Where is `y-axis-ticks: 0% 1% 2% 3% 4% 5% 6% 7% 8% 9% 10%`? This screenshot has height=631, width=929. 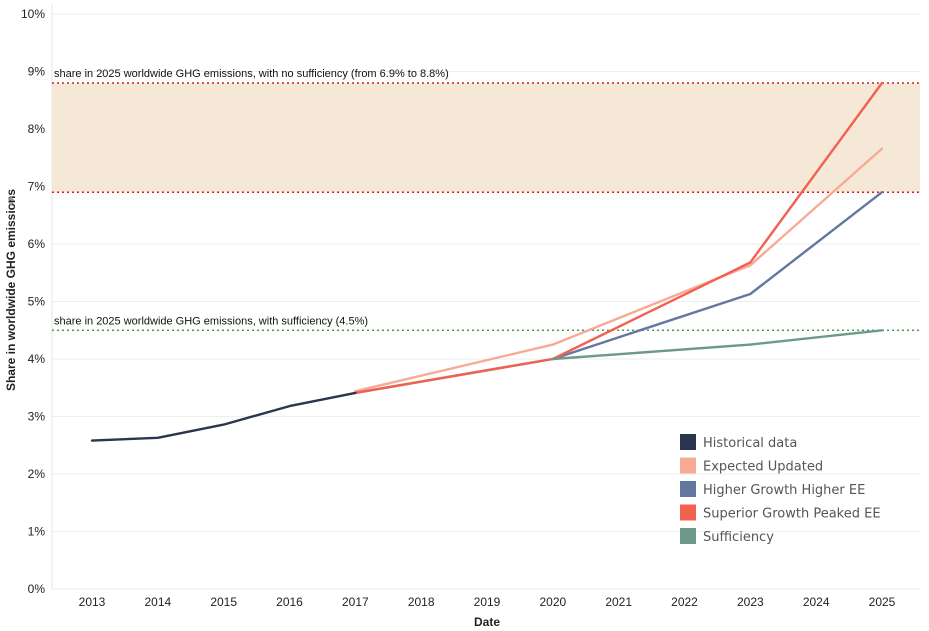 y-axis-ticks: 0% 1% 2% 3% 4% 5% 6% 7% 8% 9% 10% is located at coordinates (33, 301).